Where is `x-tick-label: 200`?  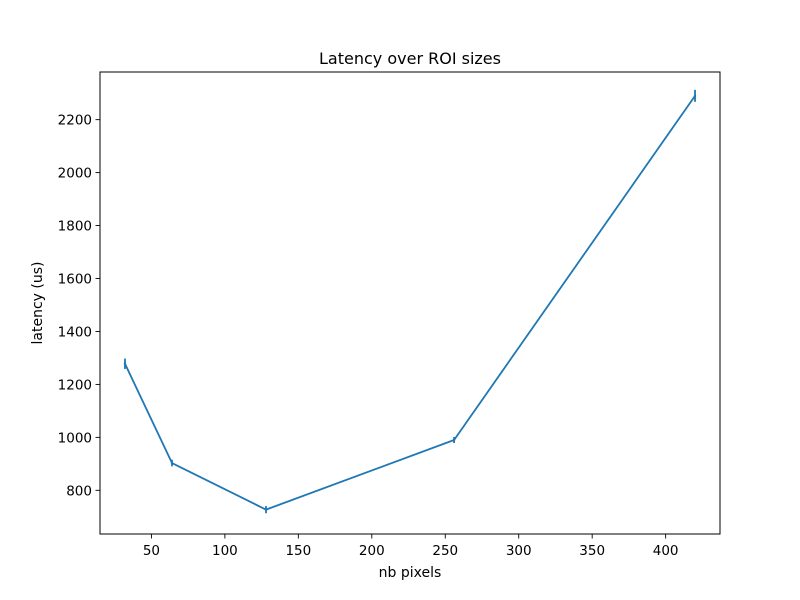 x-tick-label: 200 is located at coordinates (372, 551).